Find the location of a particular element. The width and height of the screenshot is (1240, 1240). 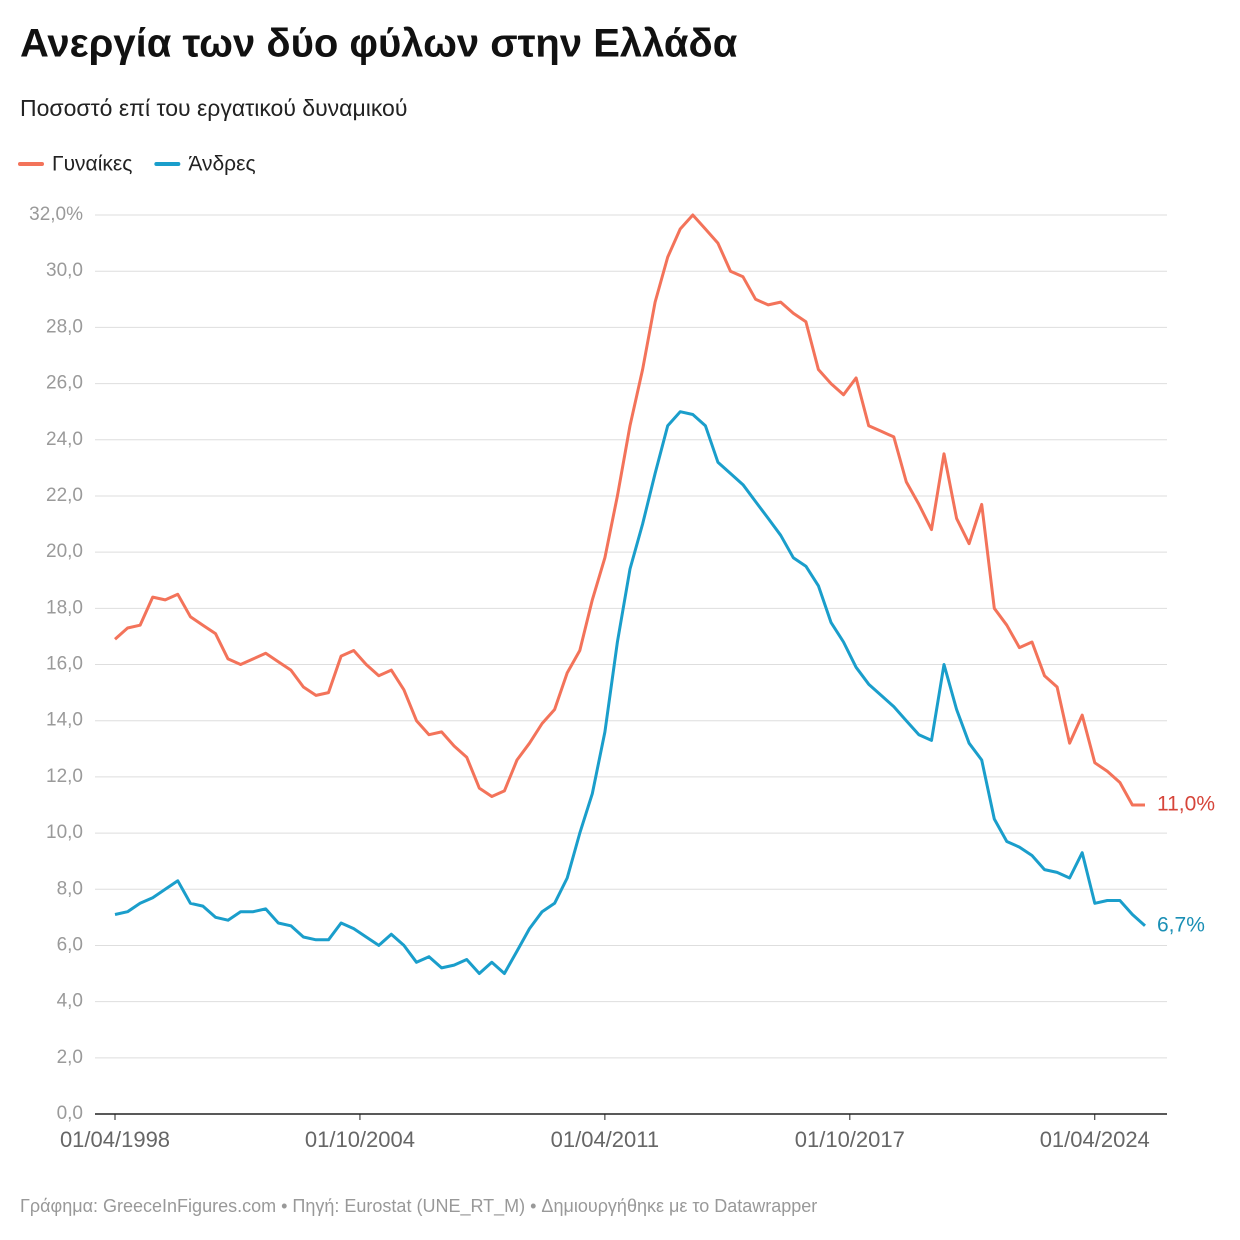

y-tick-label: 4,0 is located at coordinates (70, 1001).